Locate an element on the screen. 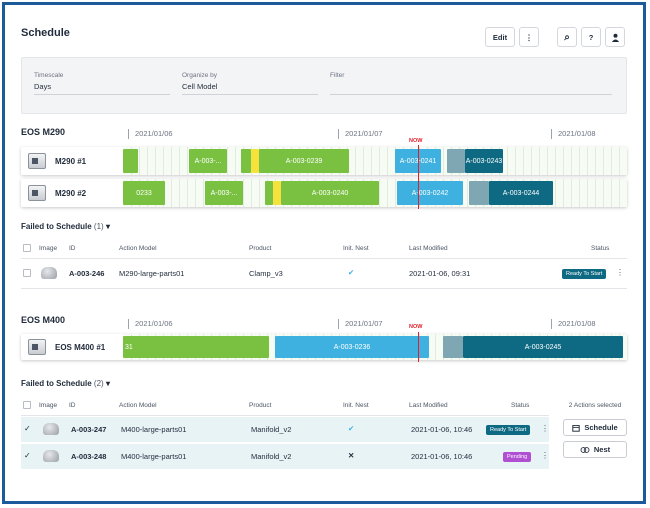  more-options-icon: ⋮ is located at coordinates (529, 37).